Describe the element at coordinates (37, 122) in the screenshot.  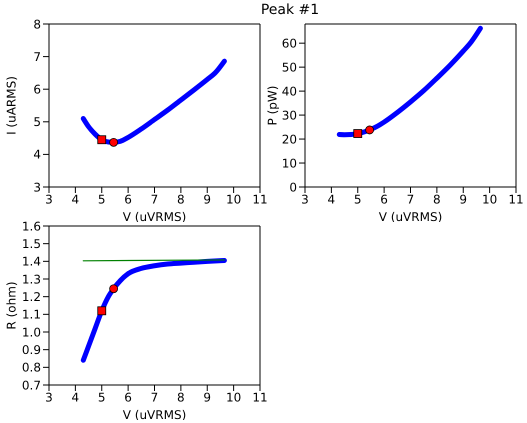
I see `y-tick-label: 5` at that location.